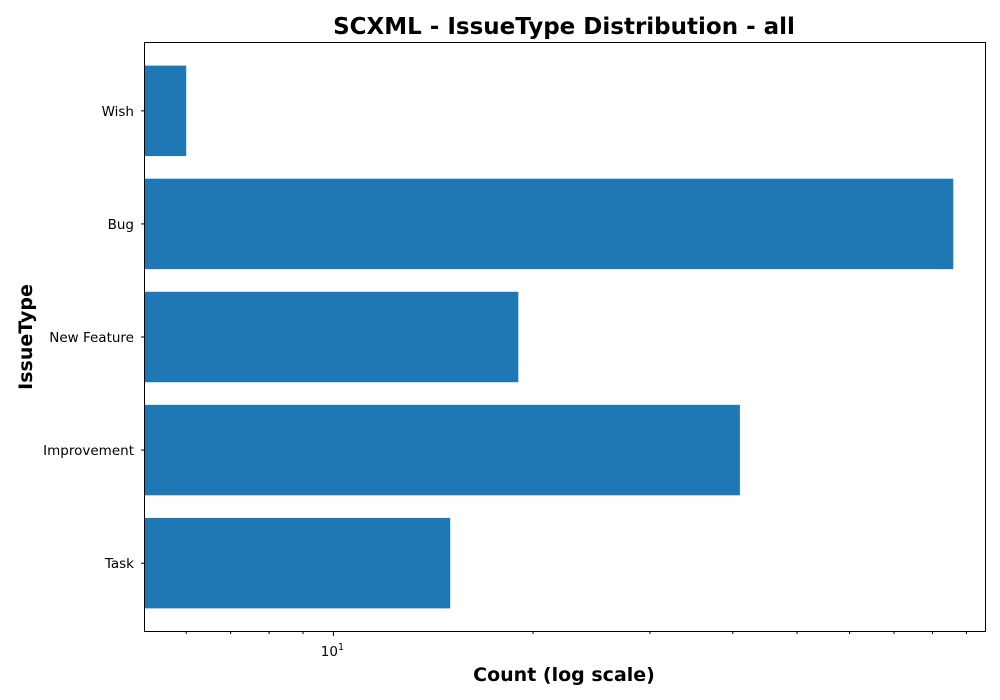 The width and height of the screenshot is (1000, 700). What do you see at coordinates (564, 27) in the screenshot?
I see `chart-title: SCXML - IssueType Distribution - all` at bounding box center [564, 27].